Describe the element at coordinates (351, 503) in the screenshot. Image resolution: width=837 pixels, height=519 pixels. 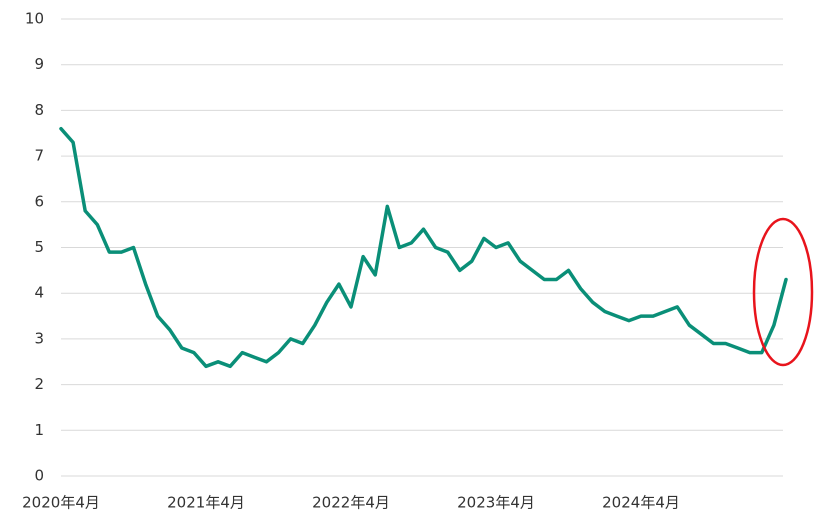
I see `x-tick-label: 2022年4月` at that location.